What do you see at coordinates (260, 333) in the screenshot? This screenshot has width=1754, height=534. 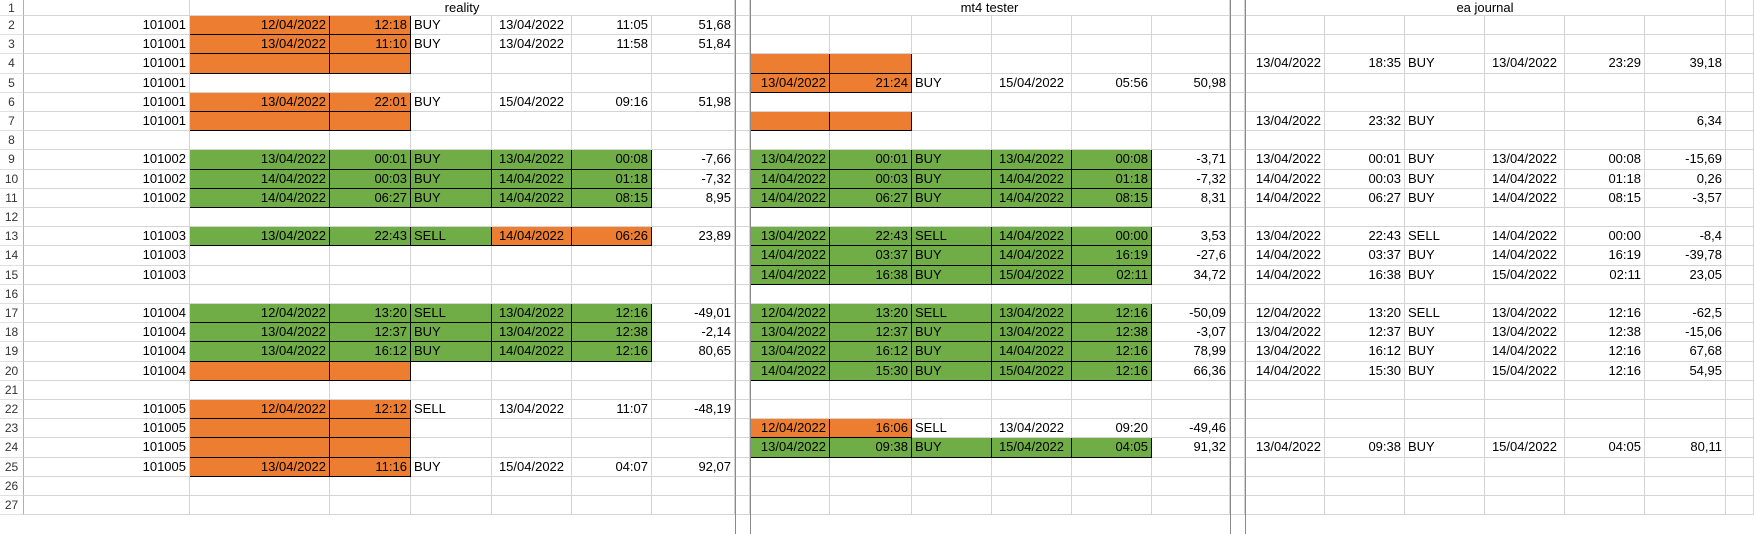 I see `reality-cell: 13/04/2022` at bounding box center [260, 333].